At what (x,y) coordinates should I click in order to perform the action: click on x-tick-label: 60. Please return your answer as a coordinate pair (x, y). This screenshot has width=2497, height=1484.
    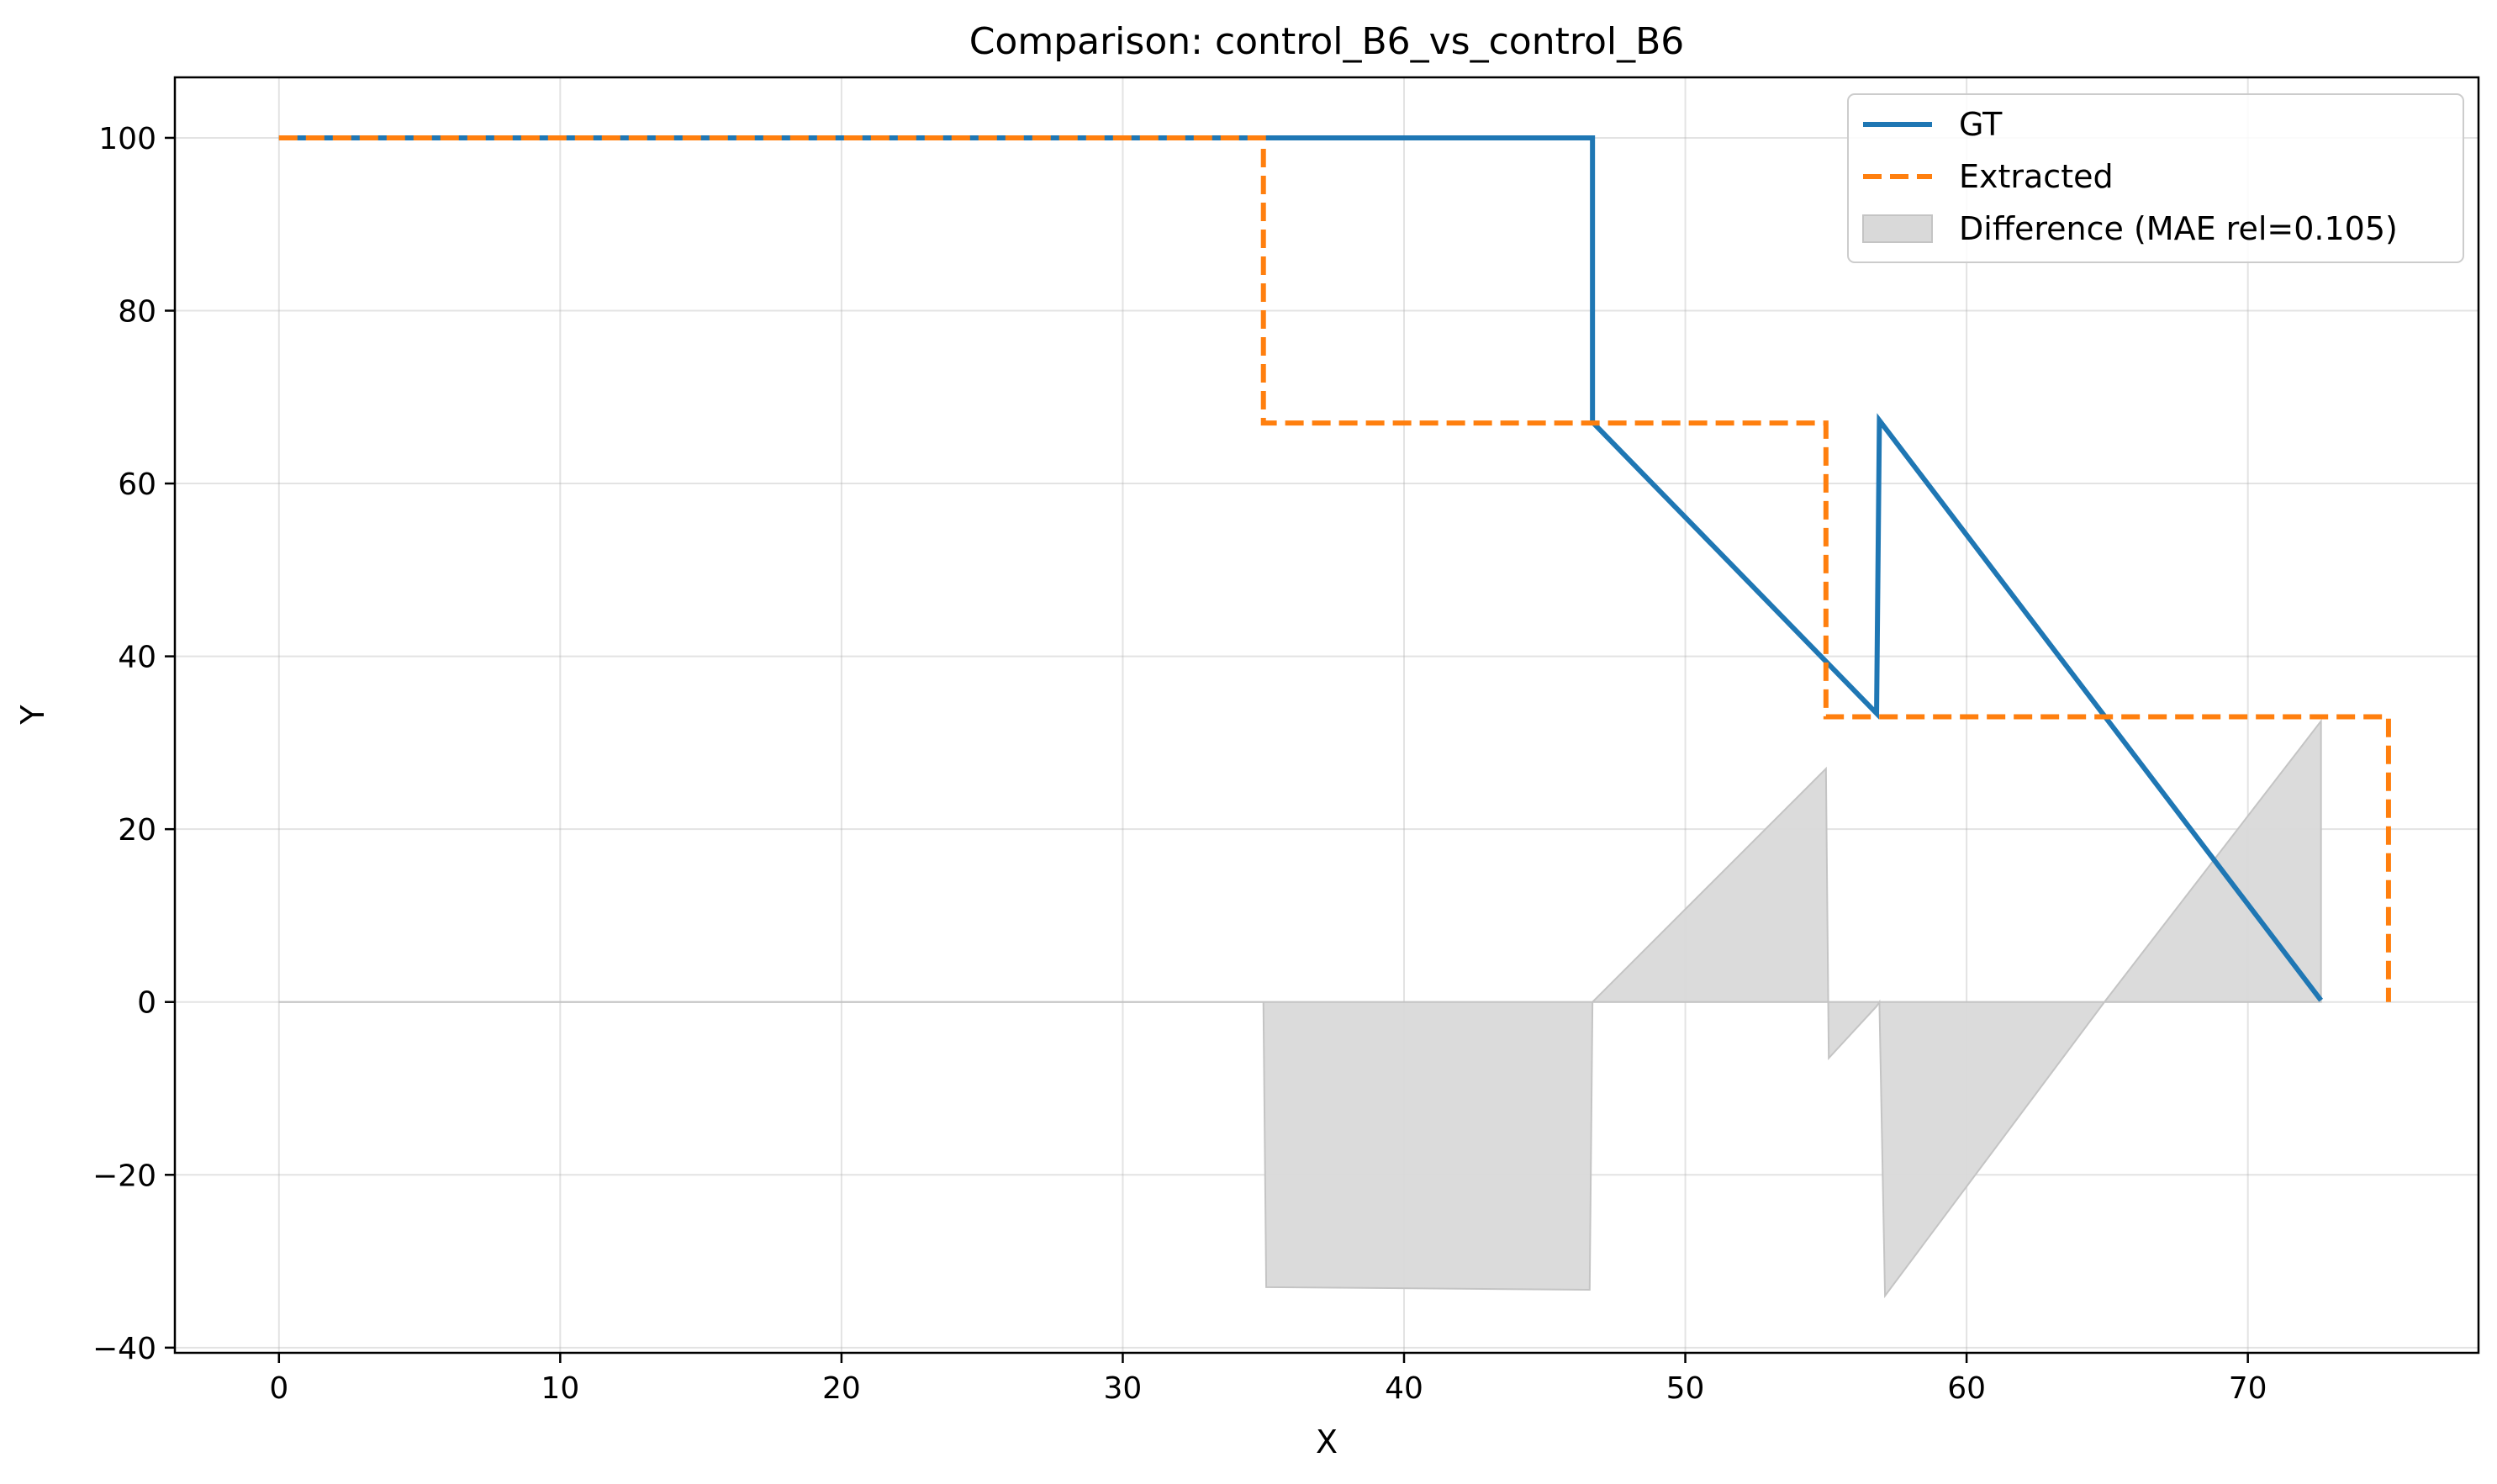
    Looking at the image, I should click on (1967, 1388).